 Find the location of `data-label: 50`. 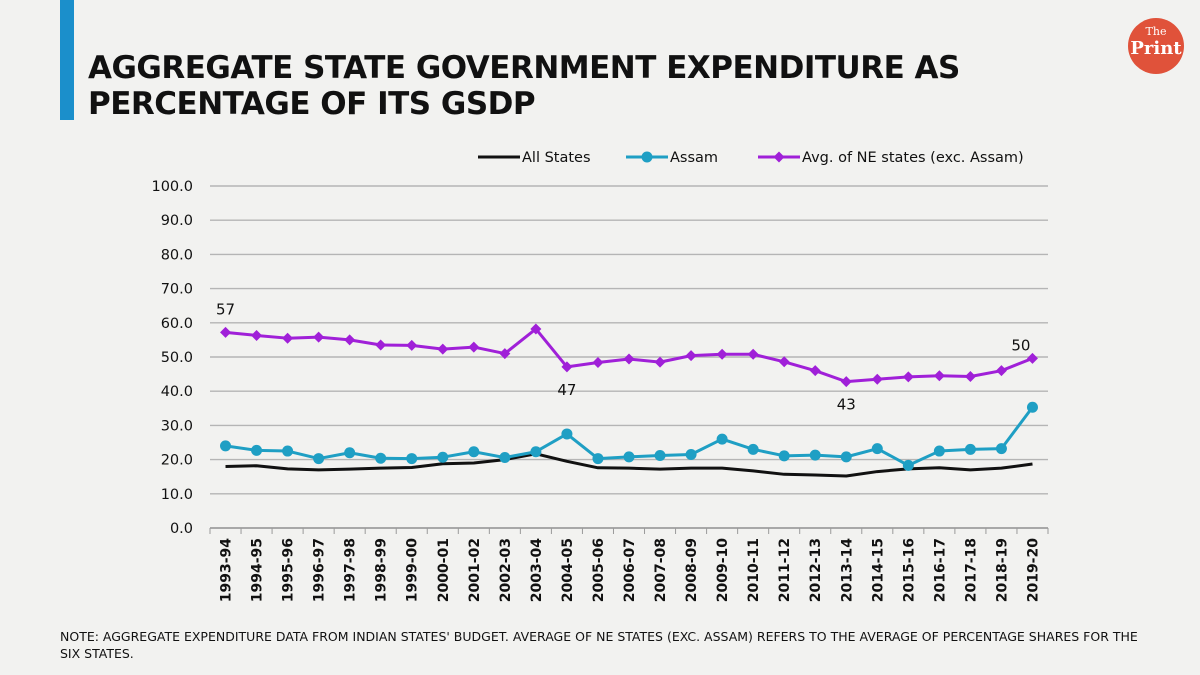

data-label: 50 is located at coordinates (1020, 345).